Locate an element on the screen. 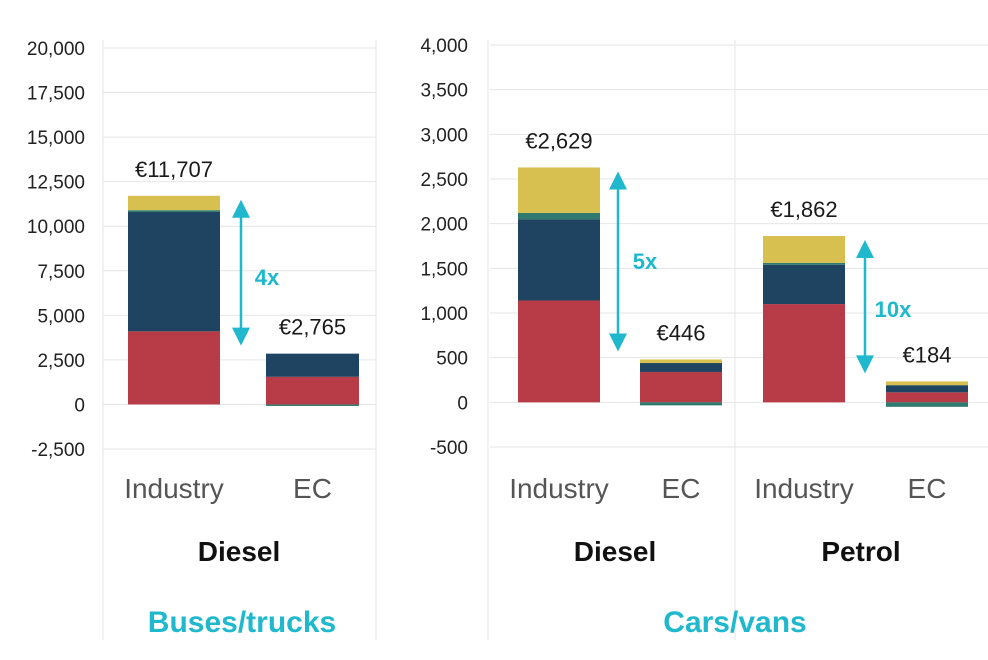  y-tick-label: 17,500 is located at coordinates (56, 94).